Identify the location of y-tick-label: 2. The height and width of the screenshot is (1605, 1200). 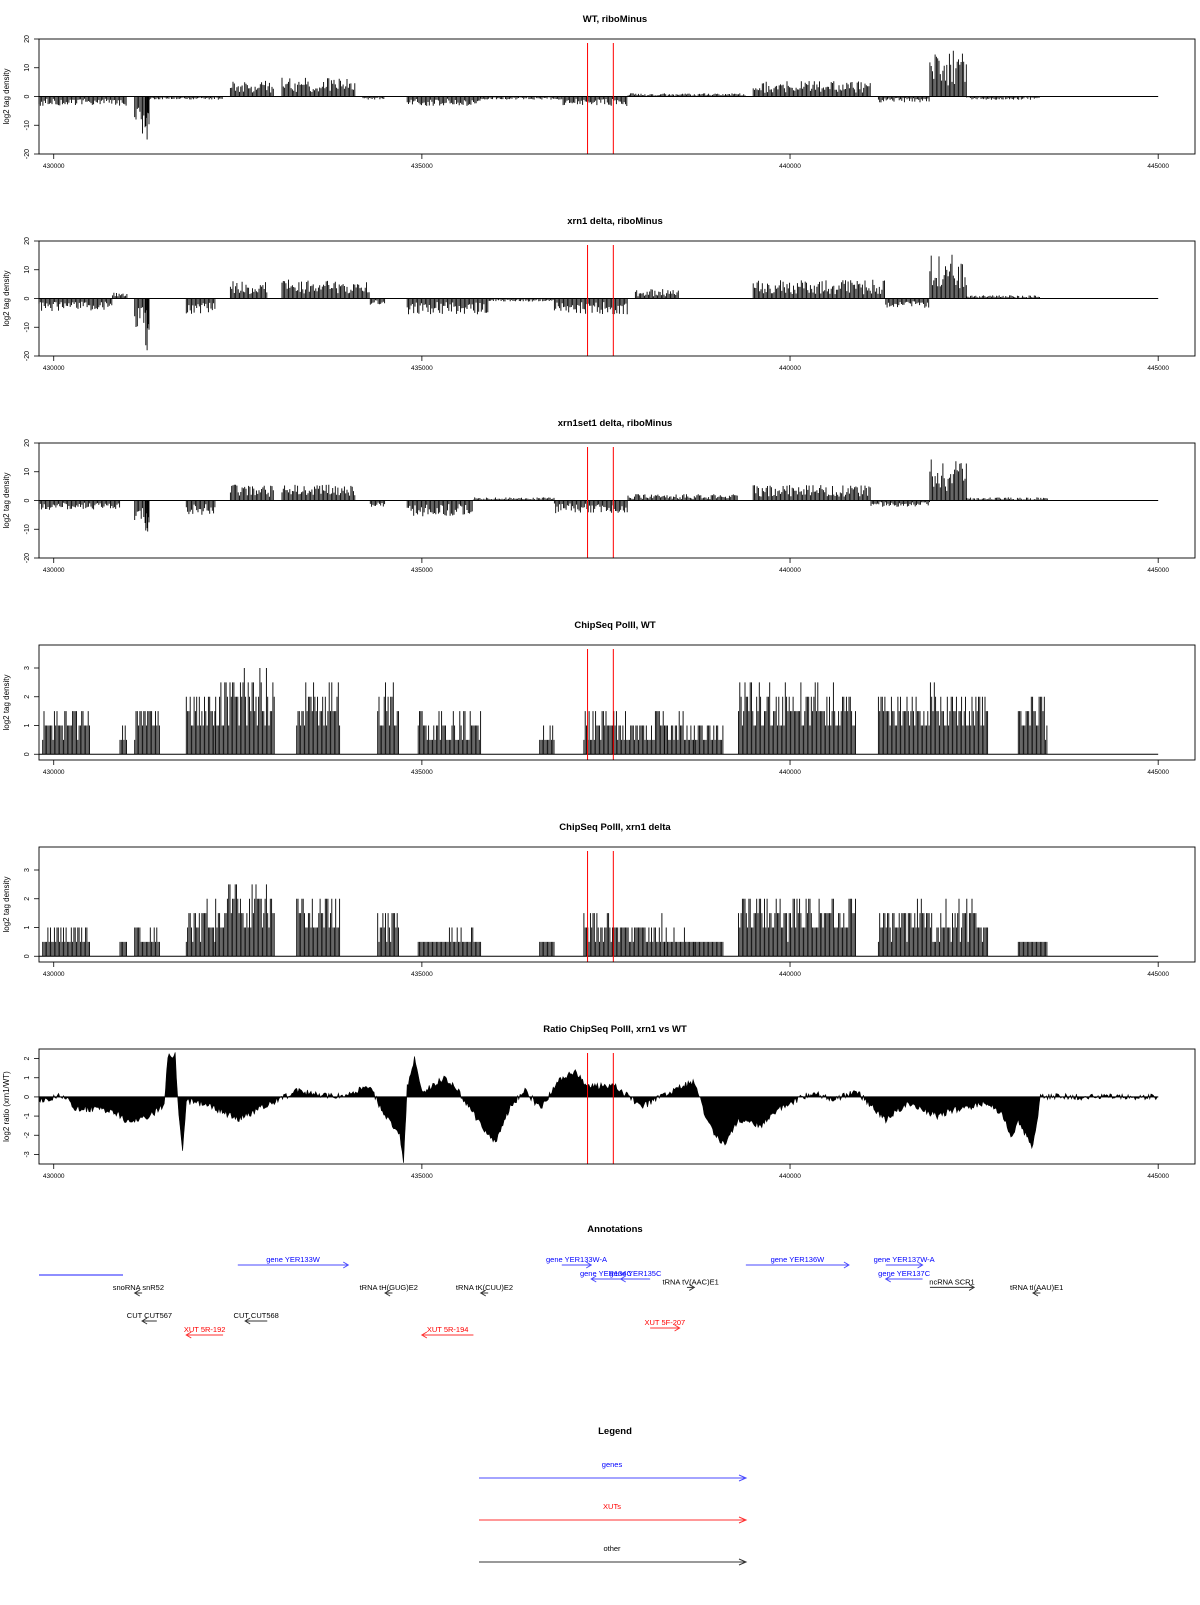
(27, 899).